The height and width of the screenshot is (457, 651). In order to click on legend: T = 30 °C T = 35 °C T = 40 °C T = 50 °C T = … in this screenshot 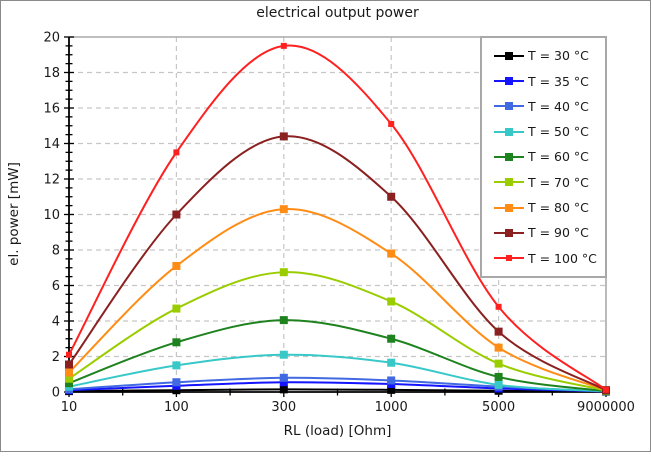, I will do `click(543, 157)`.